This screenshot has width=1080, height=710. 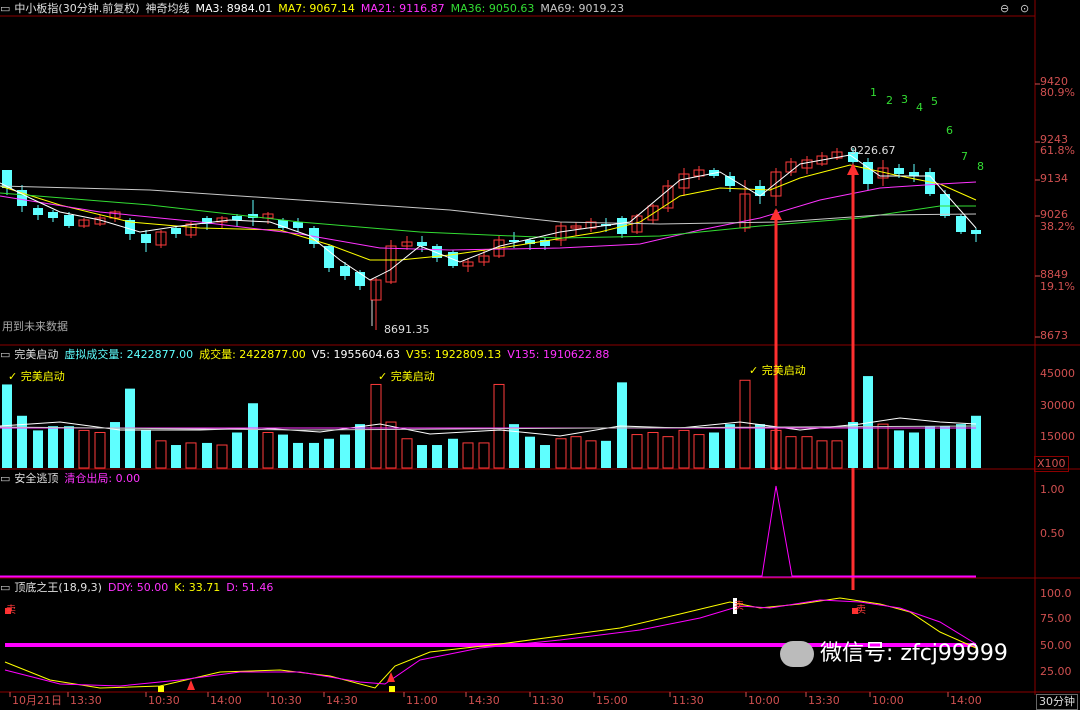 I want to click on signal-arrowhead, so click(x=853, y=169).